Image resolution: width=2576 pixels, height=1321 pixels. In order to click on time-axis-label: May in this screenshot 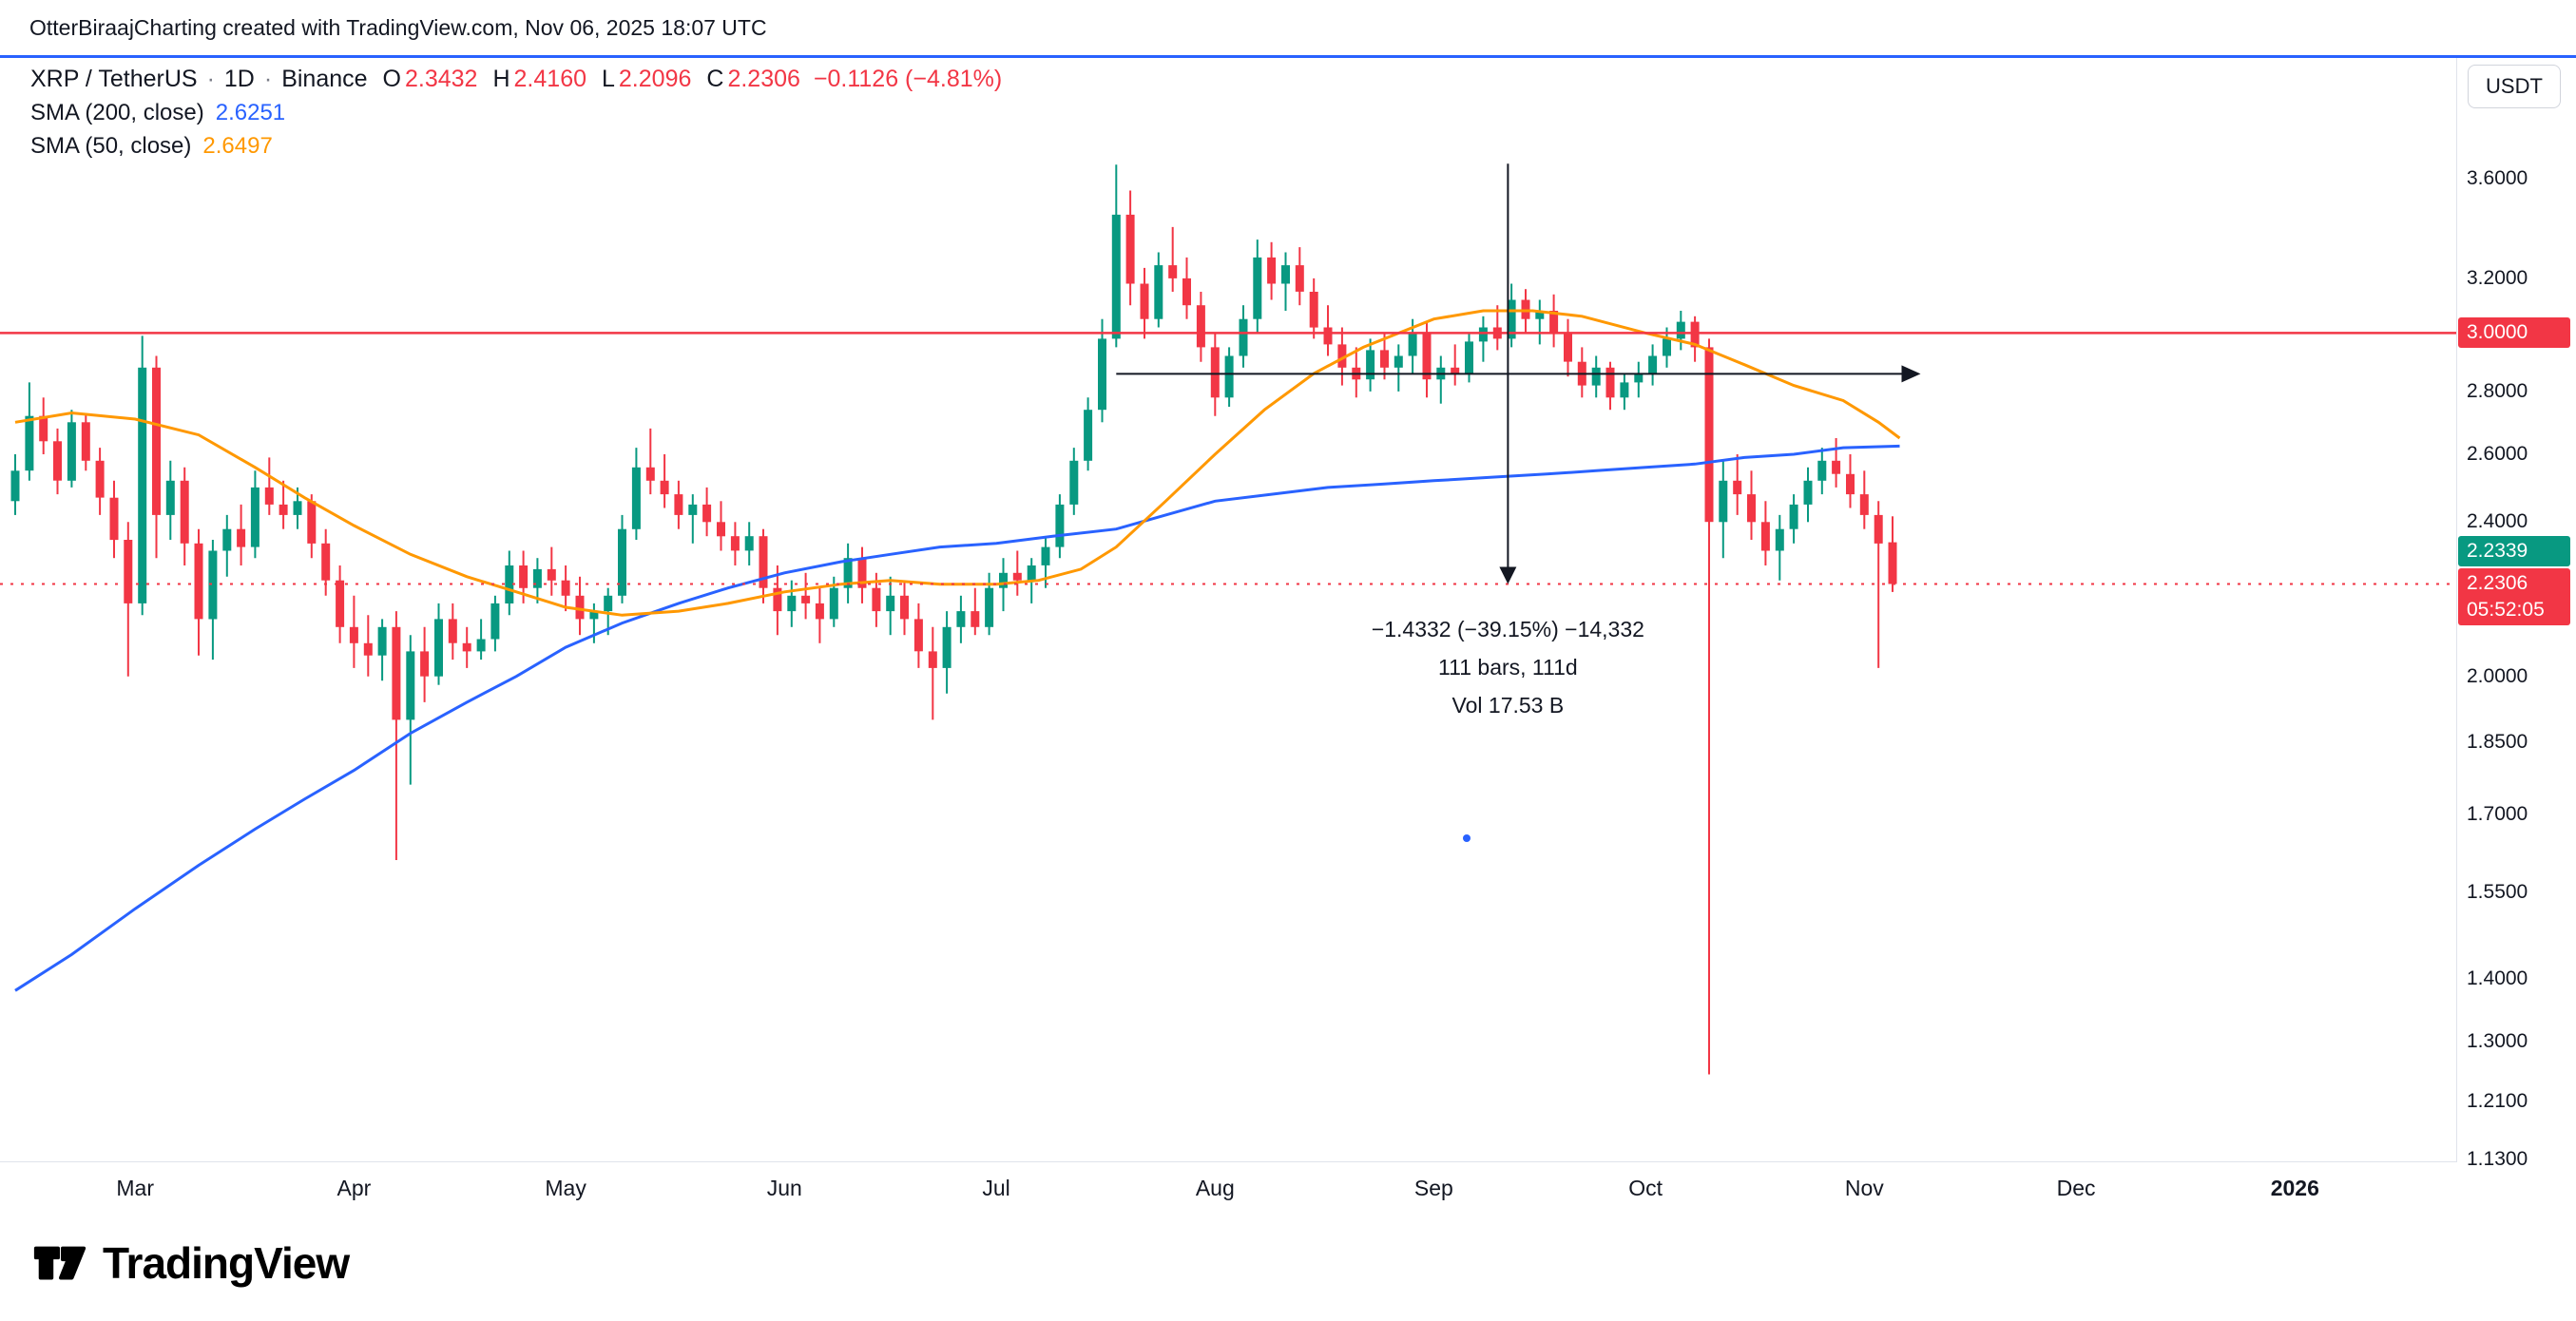, I will do `click(565, 1188)`.